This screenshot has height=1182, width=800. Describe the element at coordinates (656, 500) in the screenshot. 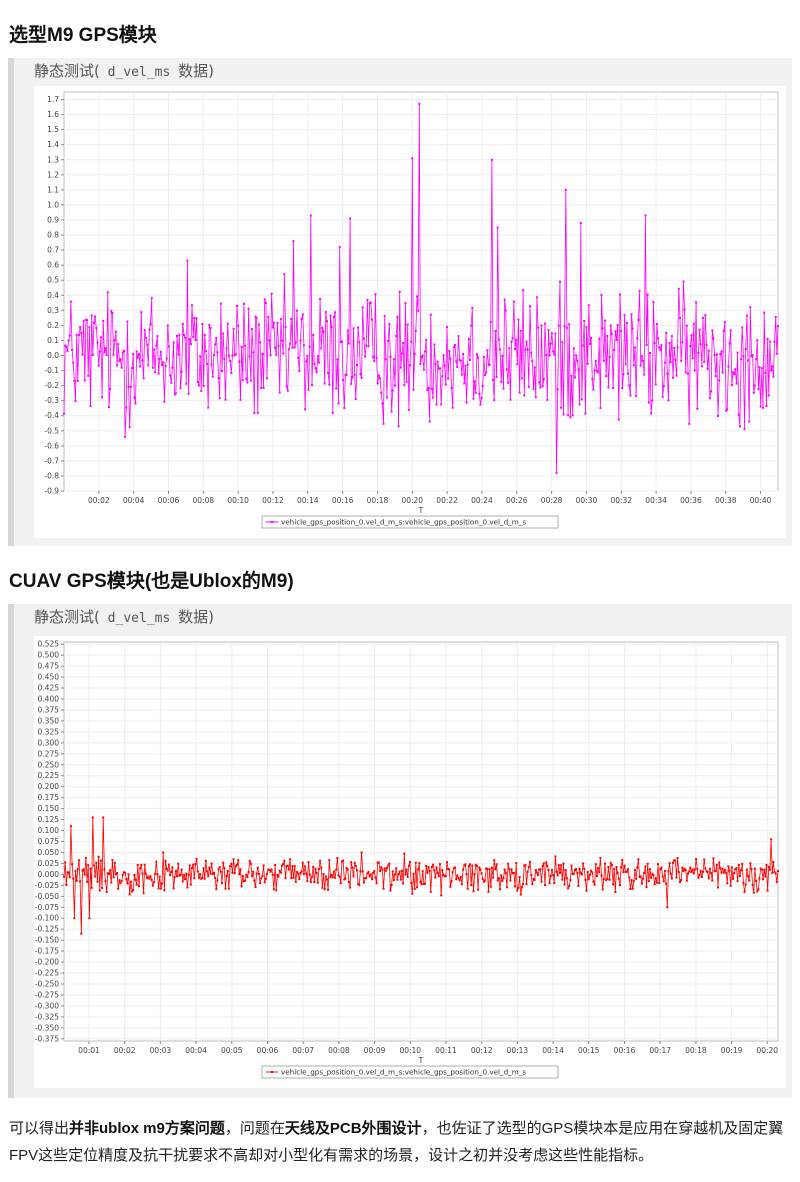

I see `x-tick-label: 00:34` at that location.